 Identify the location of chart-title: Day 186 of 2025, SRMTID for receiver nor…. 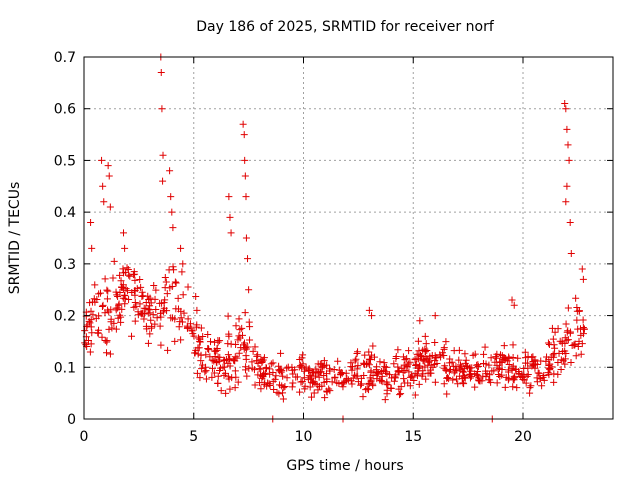
(345, 27).